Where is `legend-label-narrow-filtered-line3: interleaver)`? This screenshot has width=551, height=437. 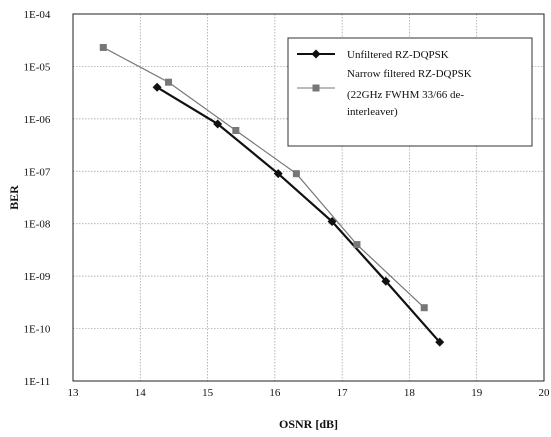 legend-label-narrow-filtered-line3: interleaver) is located at coordinates (372, 112).